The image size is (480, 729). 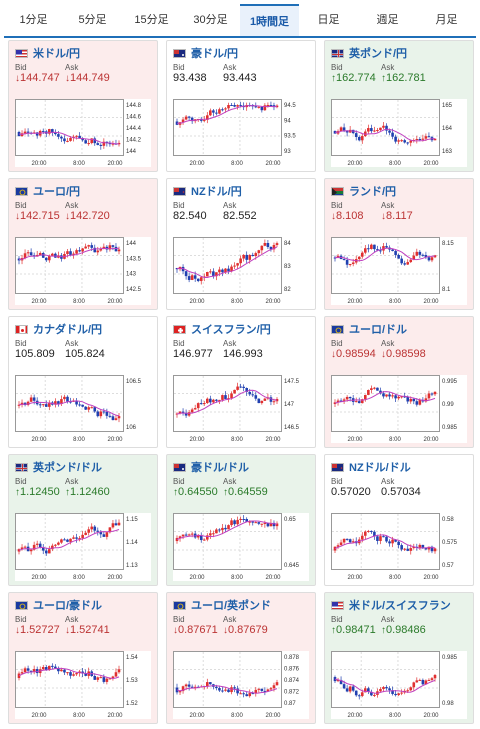 What do you see at coordinates (132, 520) in the screenshot?
I see `y-tick-label: 1.15` at bounding box center [132, 520].